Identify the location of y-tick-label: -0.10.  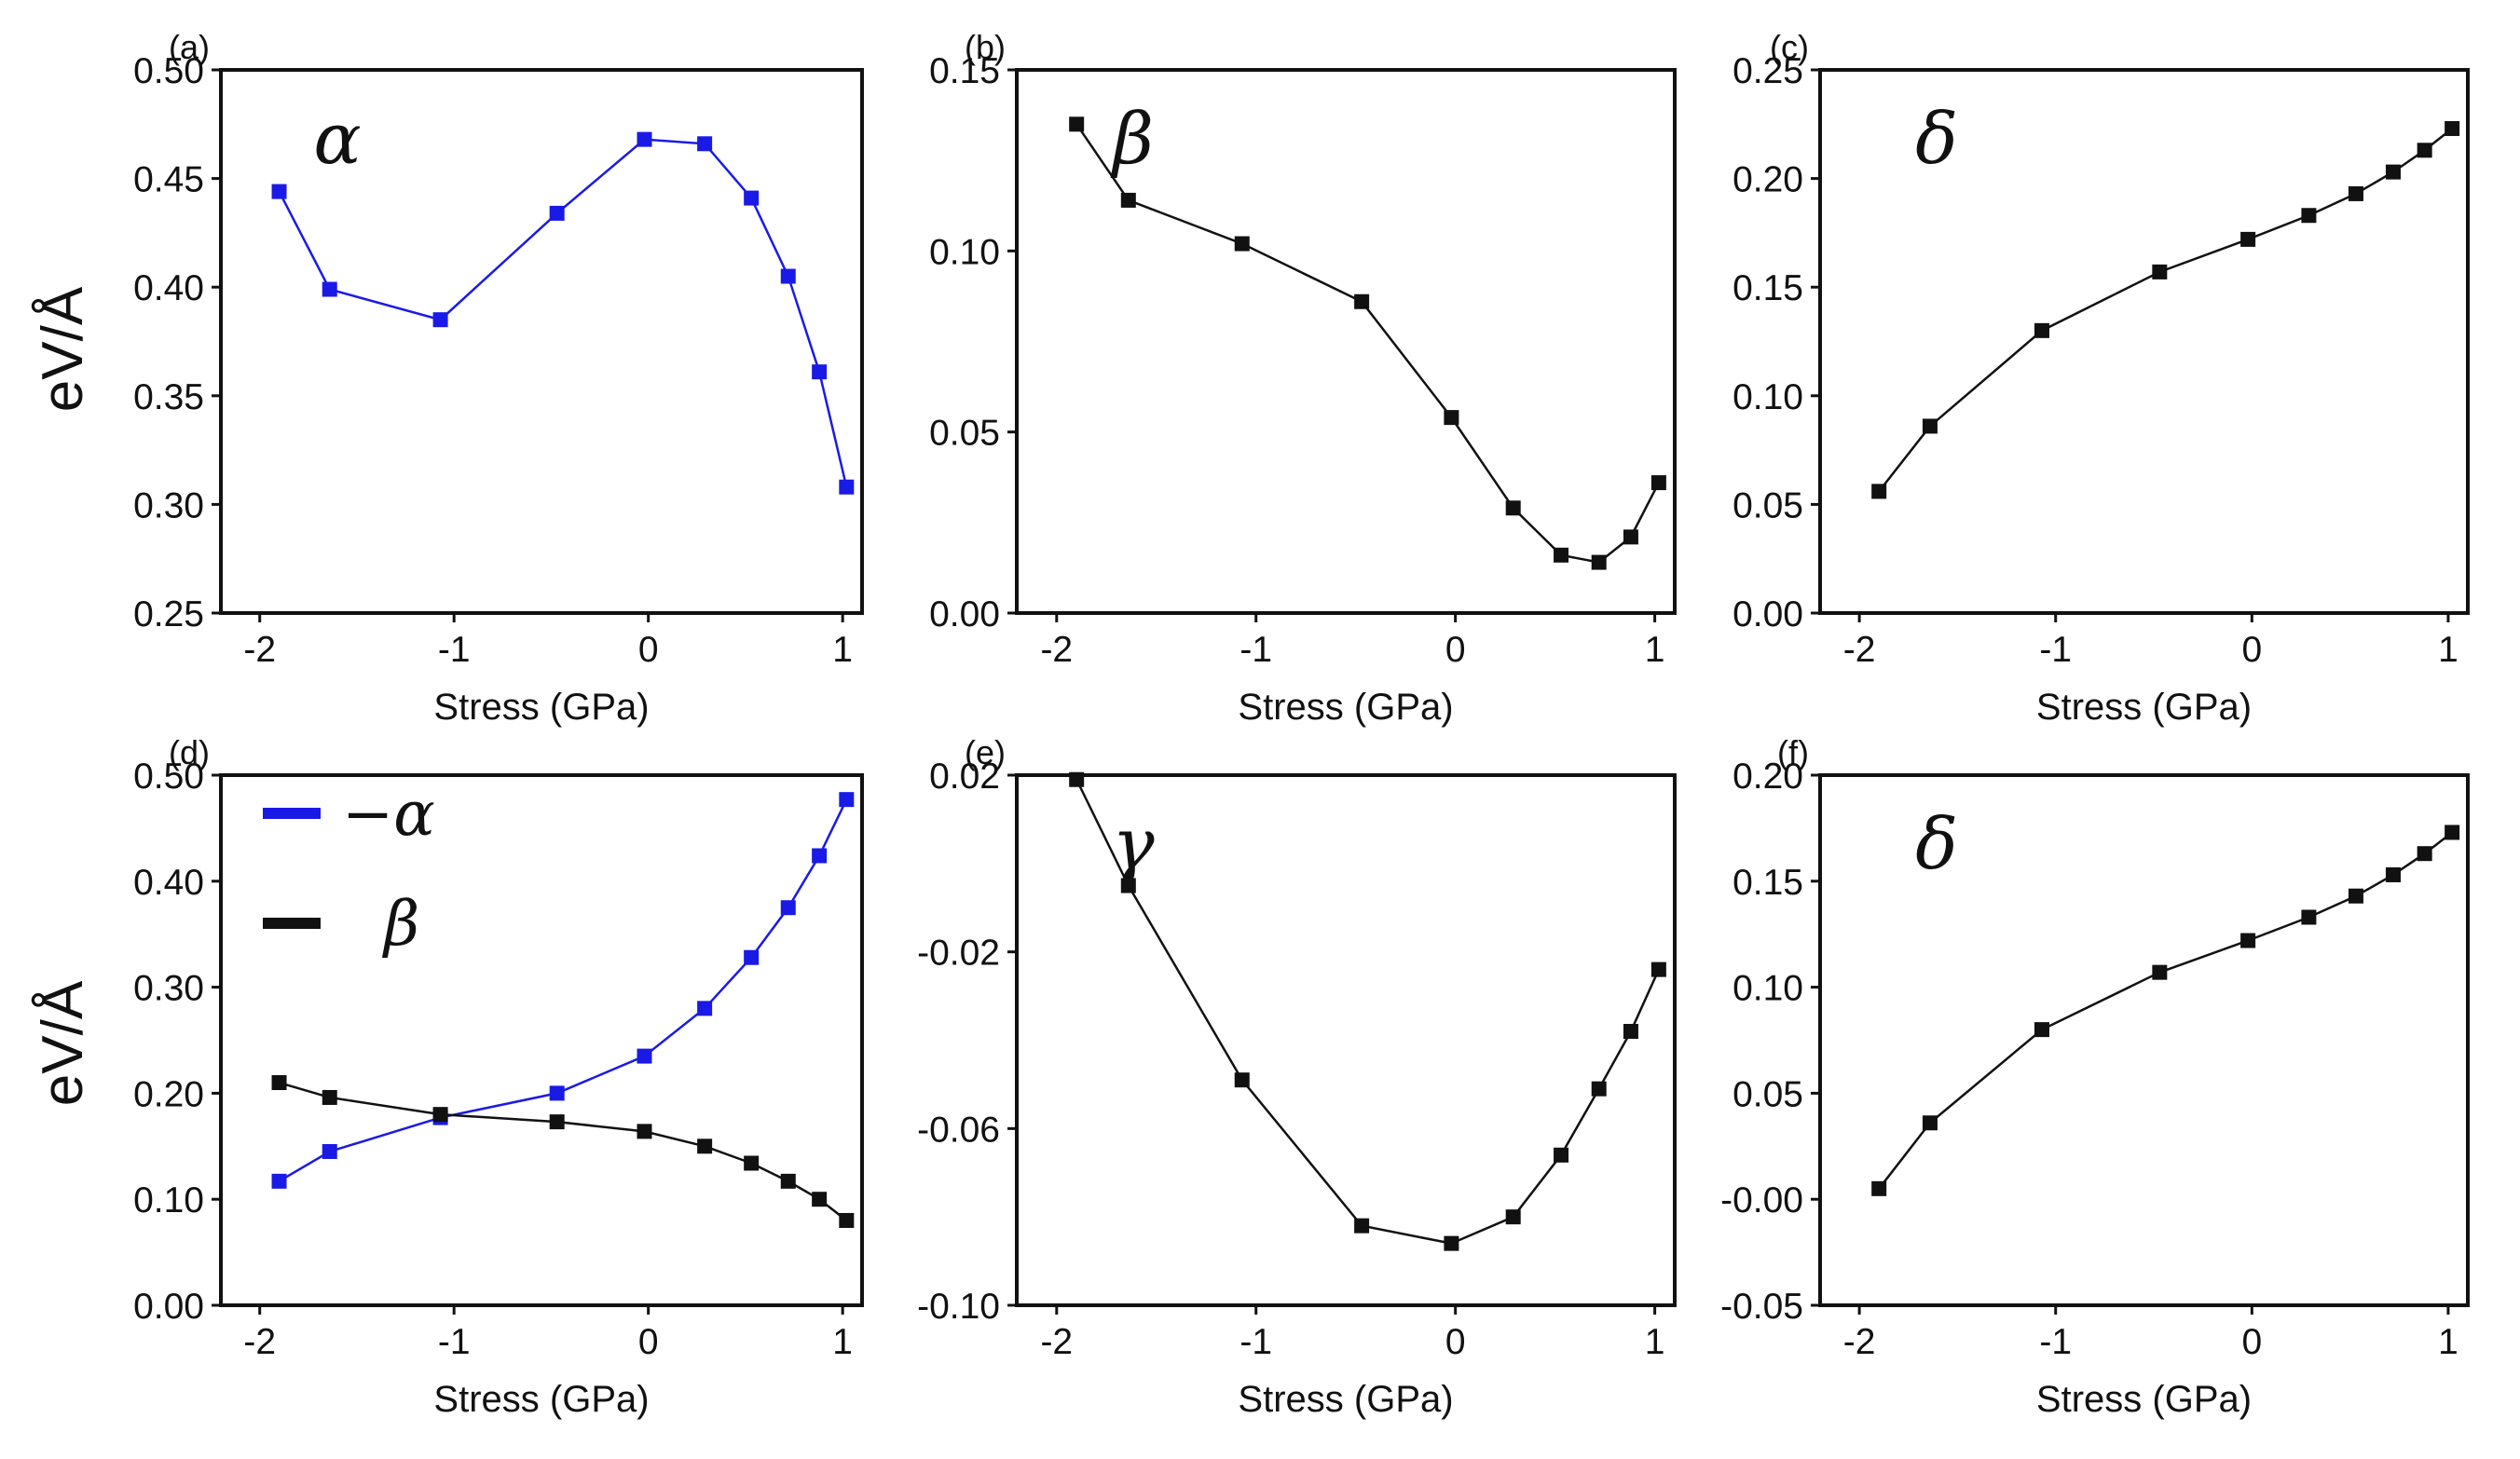
(958, 1307).